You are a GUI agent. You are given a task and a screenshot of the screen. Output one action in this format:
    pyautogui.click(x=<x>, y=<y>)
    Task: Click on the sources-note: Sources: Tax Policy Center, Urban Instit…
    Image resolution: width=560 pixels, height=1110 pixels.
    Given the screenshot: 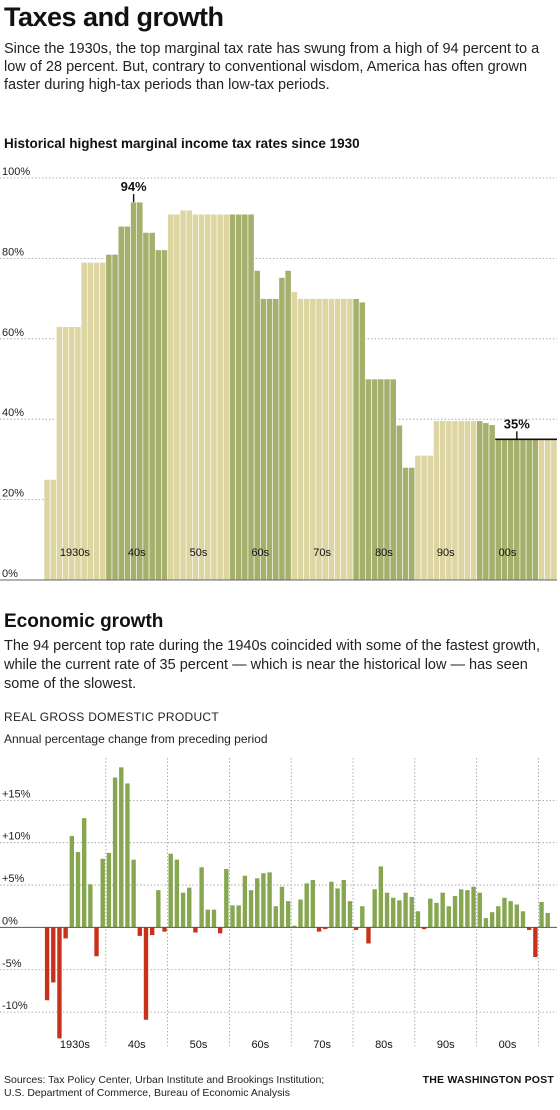 What is the action you would take?
    pyautogui.click(x=164, y=1087)
    